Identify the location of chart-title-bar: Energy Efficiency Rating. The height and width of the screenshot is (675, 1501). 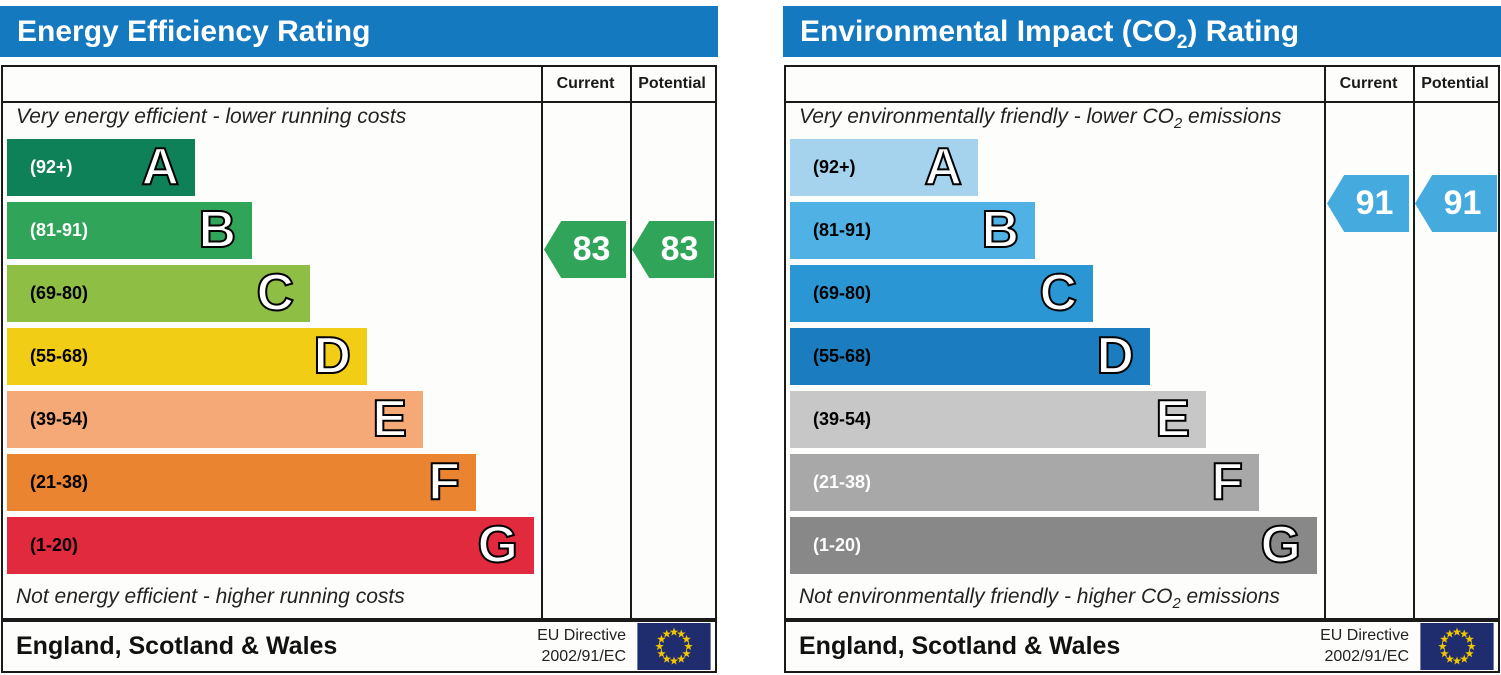
(359, 31).